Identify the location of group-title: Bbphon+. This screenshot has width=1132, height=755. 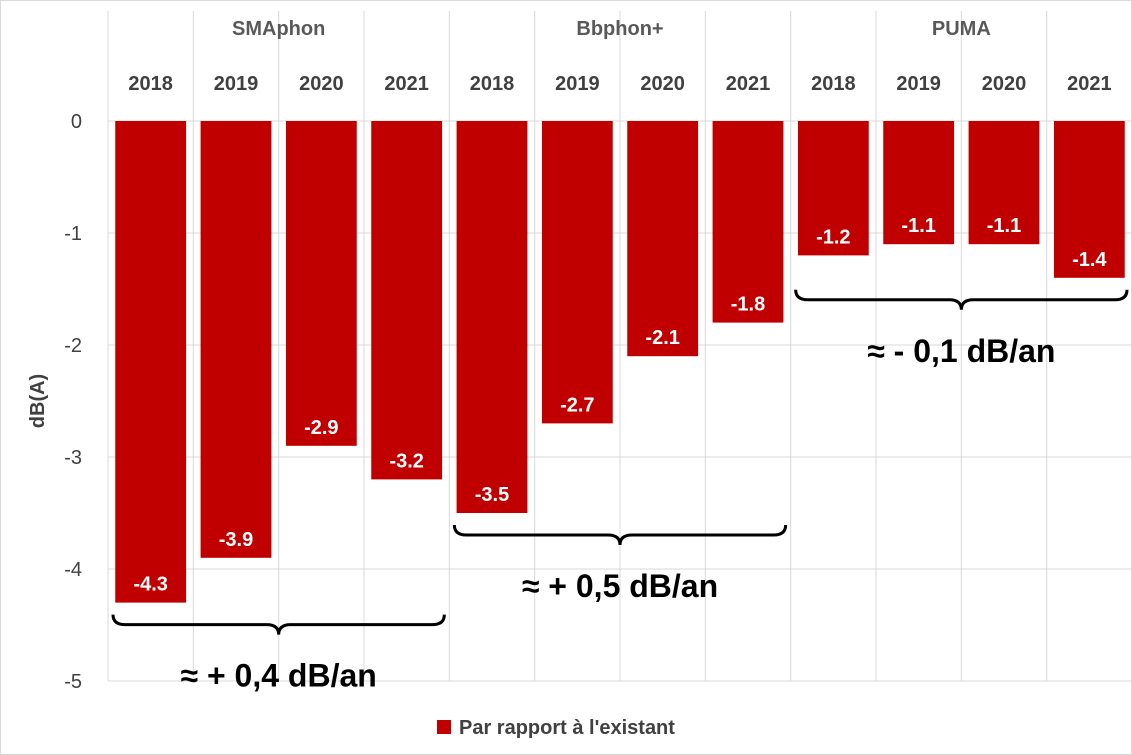
(619, 29).